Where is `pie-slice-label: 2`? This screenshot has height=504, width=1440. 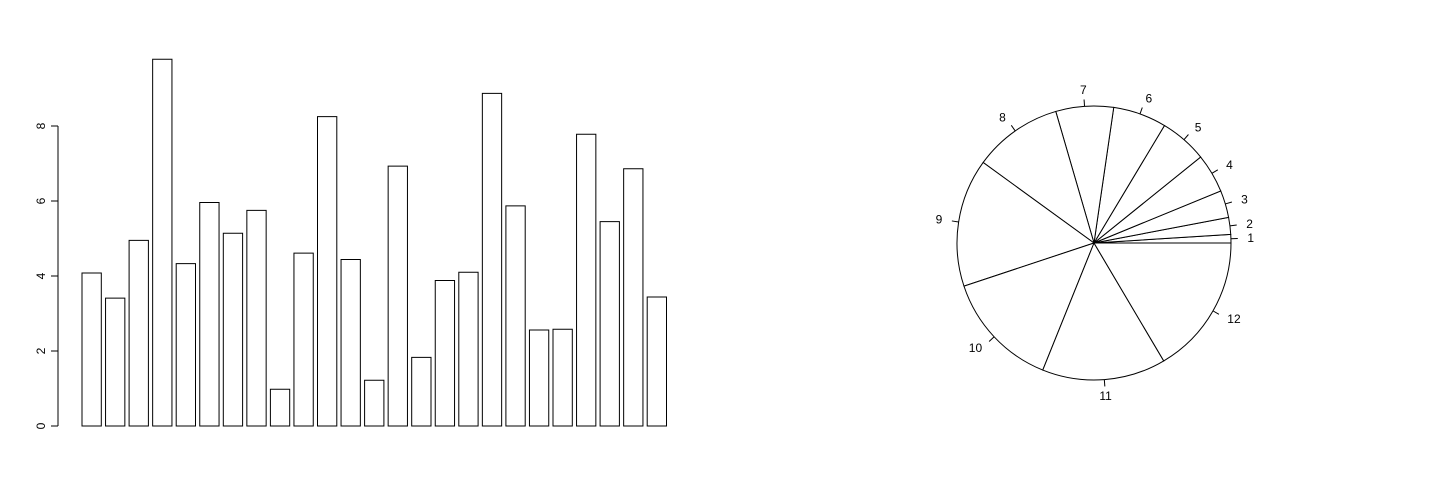 pie-slice-label: 2 is located at coordinates (1249, 224).